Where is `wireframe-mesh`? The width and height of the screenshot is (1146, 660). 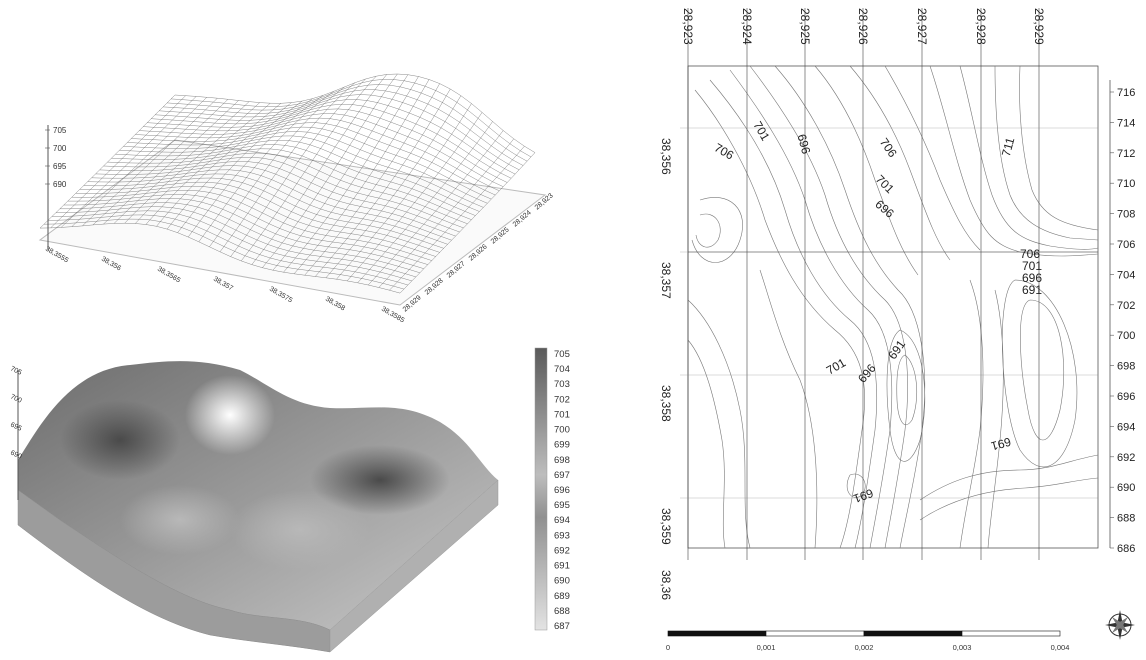 wireframe-mesh is located at coordinates (287, 183).